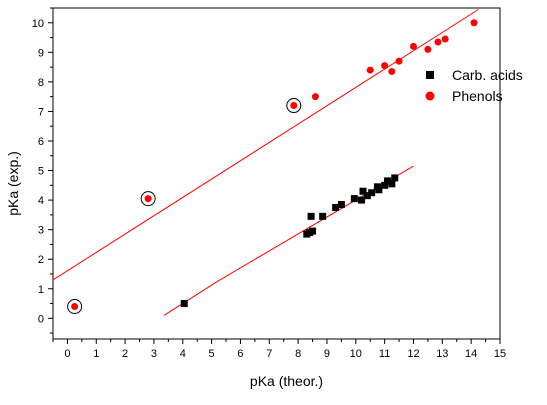  Describe the element at coordinates (356, 354) in the screenshot. I see `x-tick-label: 10` at that location.